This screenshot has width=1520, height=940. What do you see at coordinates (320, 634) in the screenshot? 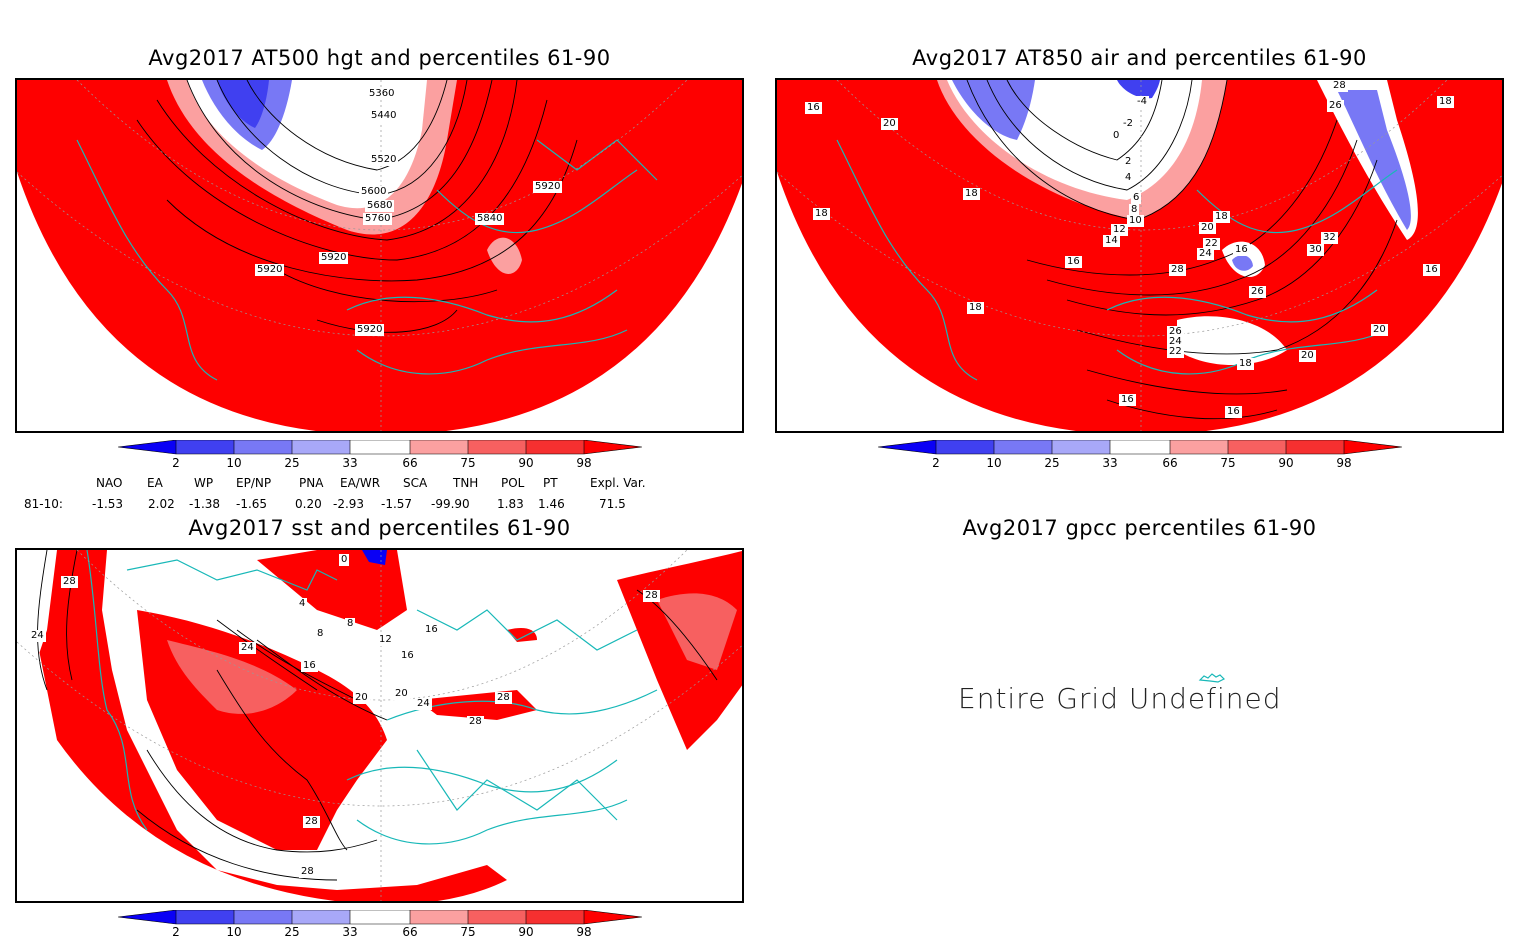
I see `sst-contour-label: 8` at bounding box center [320, 634].